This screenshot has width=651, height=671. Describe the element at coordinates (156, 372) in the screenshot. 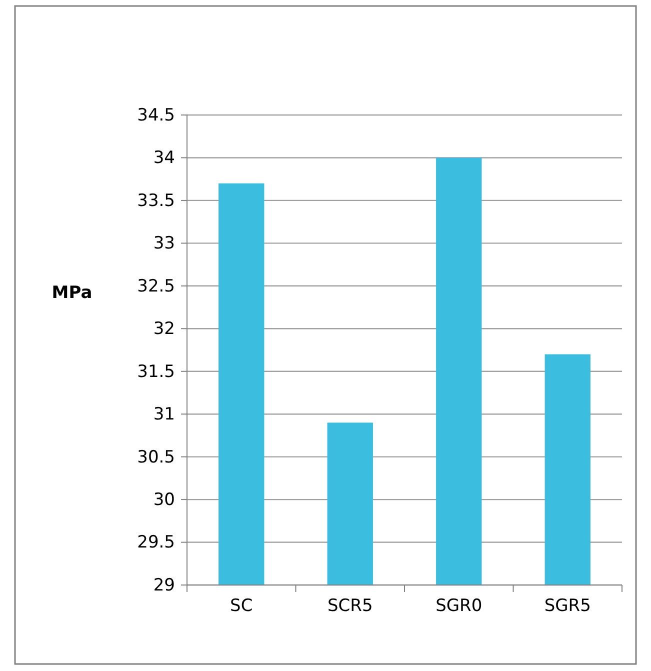

I see `y-tick-label: 31.5` at that location.